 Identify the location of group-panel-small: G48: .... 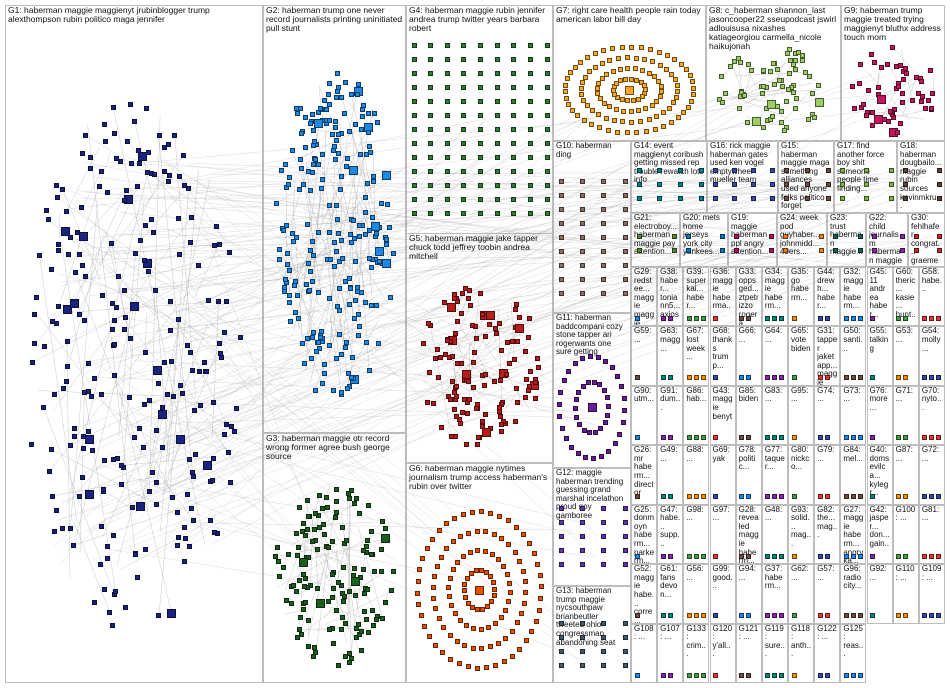
(774, 534).